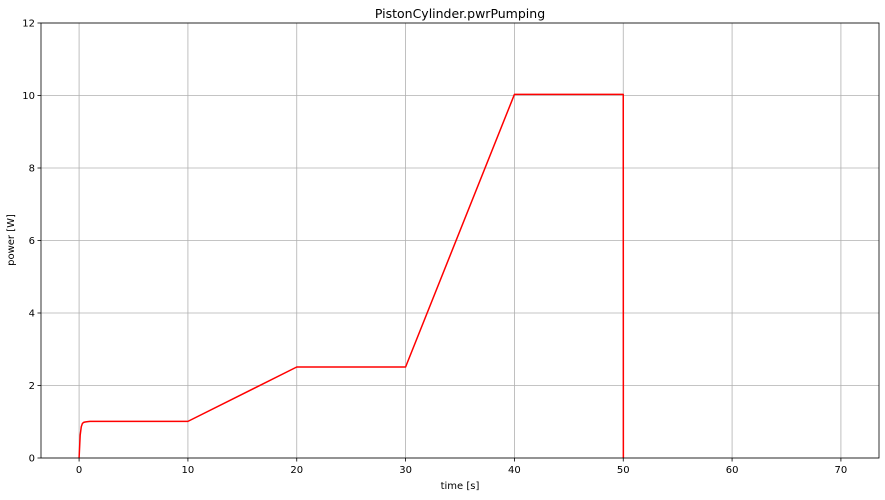 This screenshot has width=885, height=500. Describe the element at coordinates (188, 470) in the screenshot. I see `x-tick-label: 10` at that location.